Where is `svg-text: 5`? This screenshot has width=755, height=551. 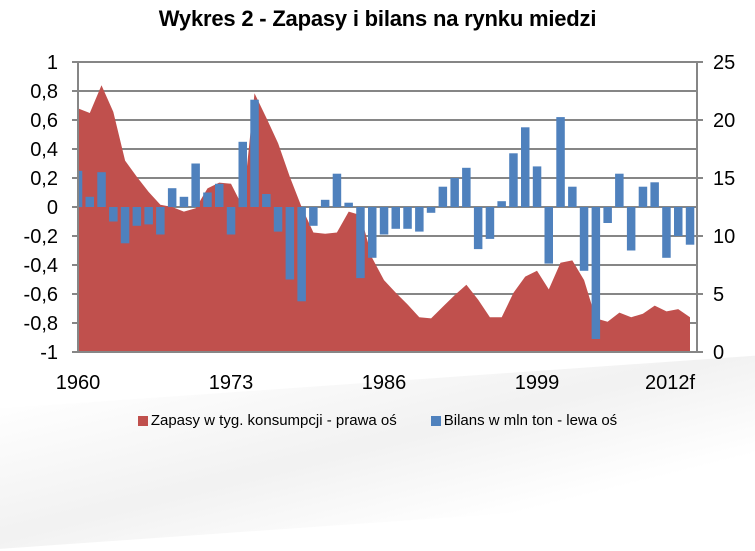 svg-text: 5 is located at coordinates (718, 295).